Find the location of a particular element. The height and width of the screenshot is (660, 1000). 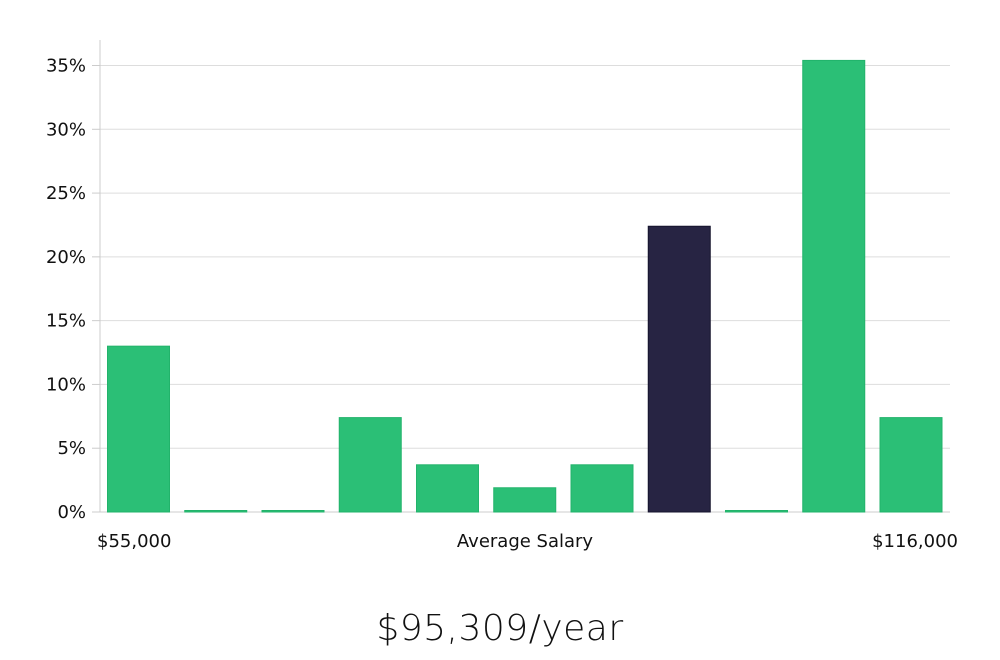

x-axis-label: Average Salary is located at coordinates (525, 541).